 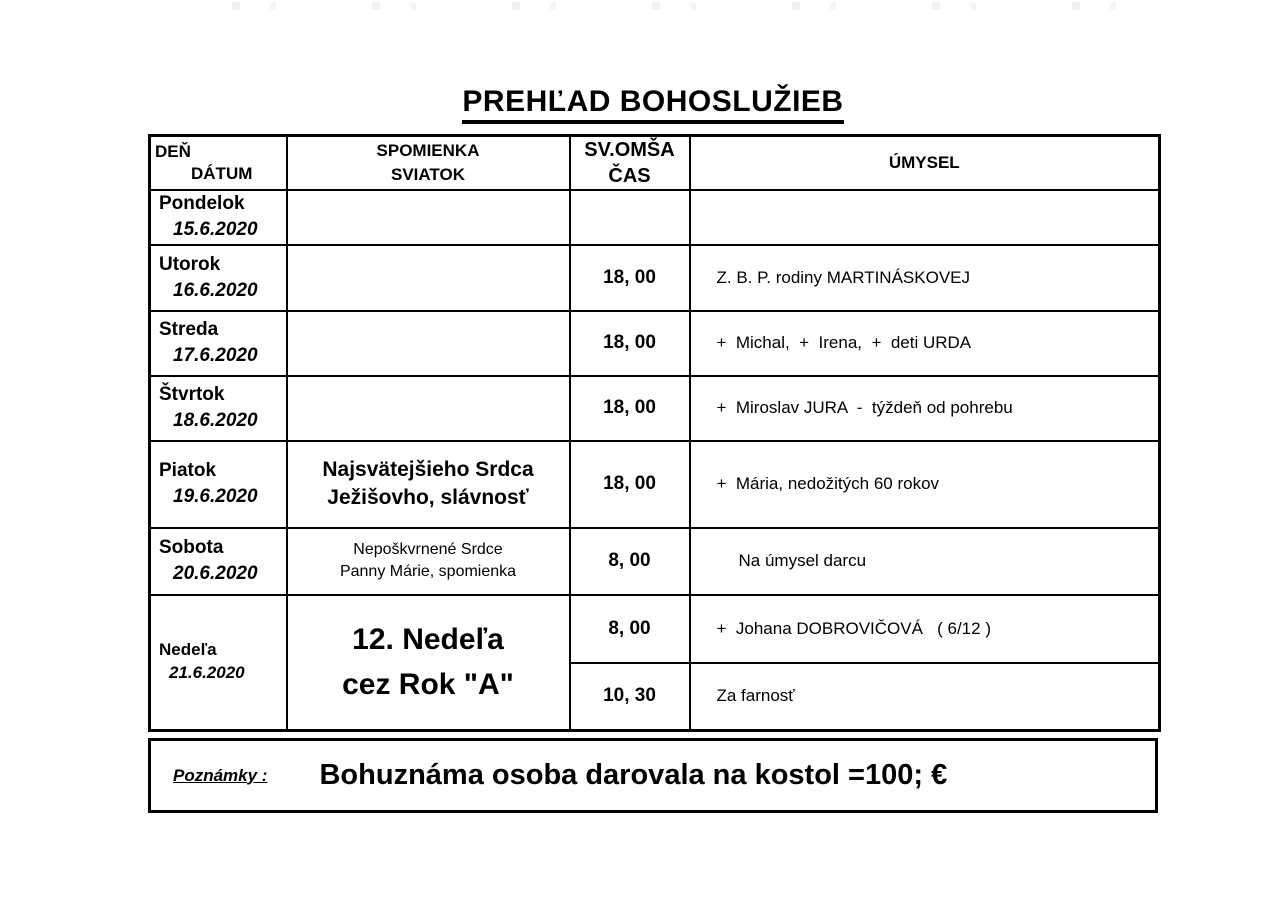 I want to click on intention-cell: Z. B. P. rodiny MARTINÁSKOVEJ, so click(x=924, y=277).